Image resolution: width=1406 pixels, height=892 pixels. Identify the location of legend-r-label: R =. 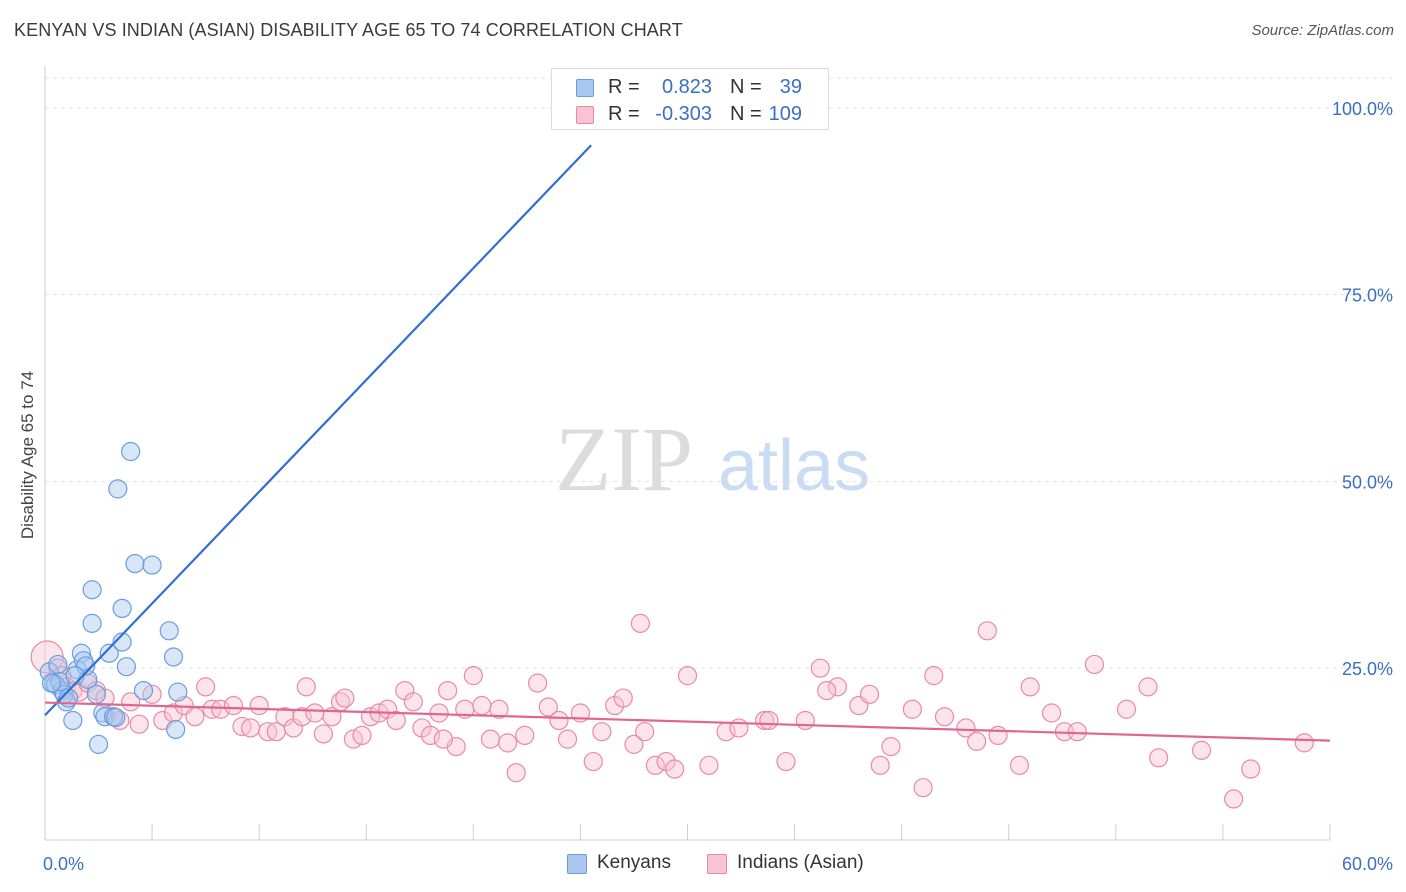
(624, 114).